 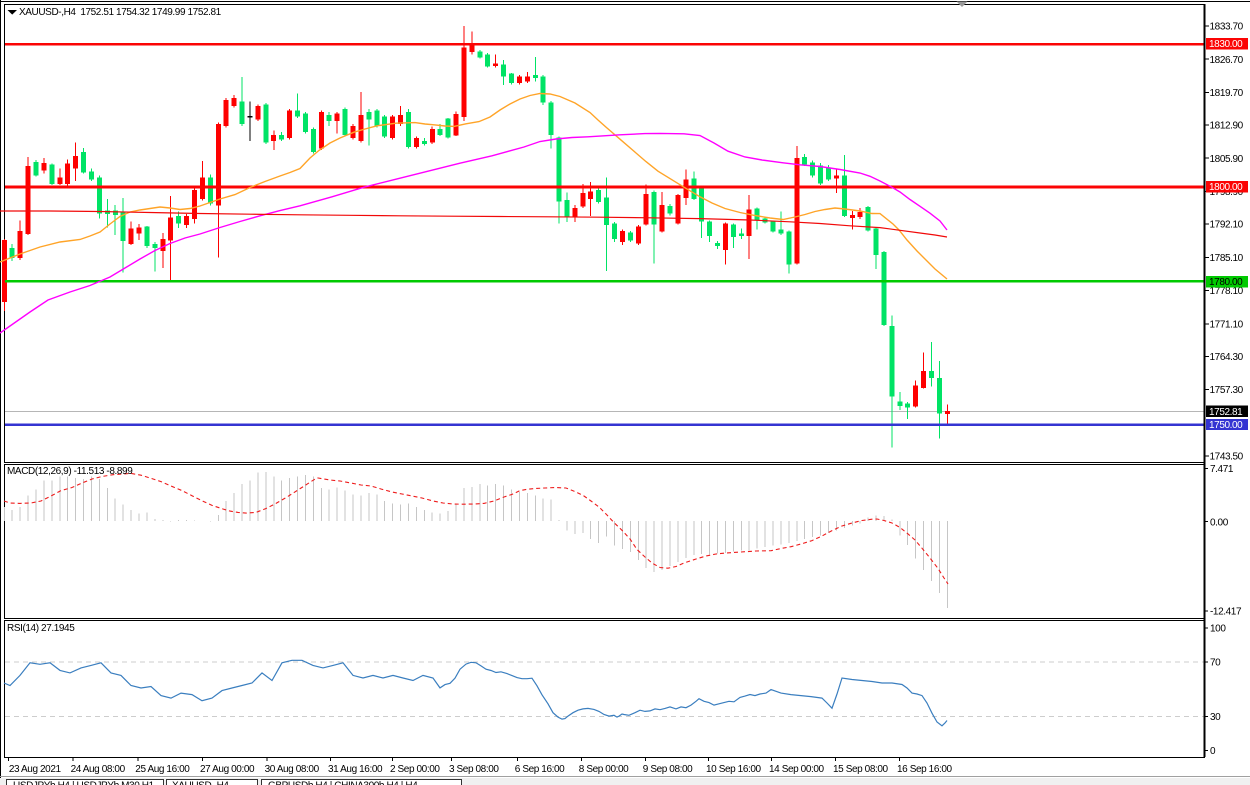 I want to click on svg-text: GBPUSDb,H4 | CHINA300b,H4 | H4, so click(x=343, y=783).